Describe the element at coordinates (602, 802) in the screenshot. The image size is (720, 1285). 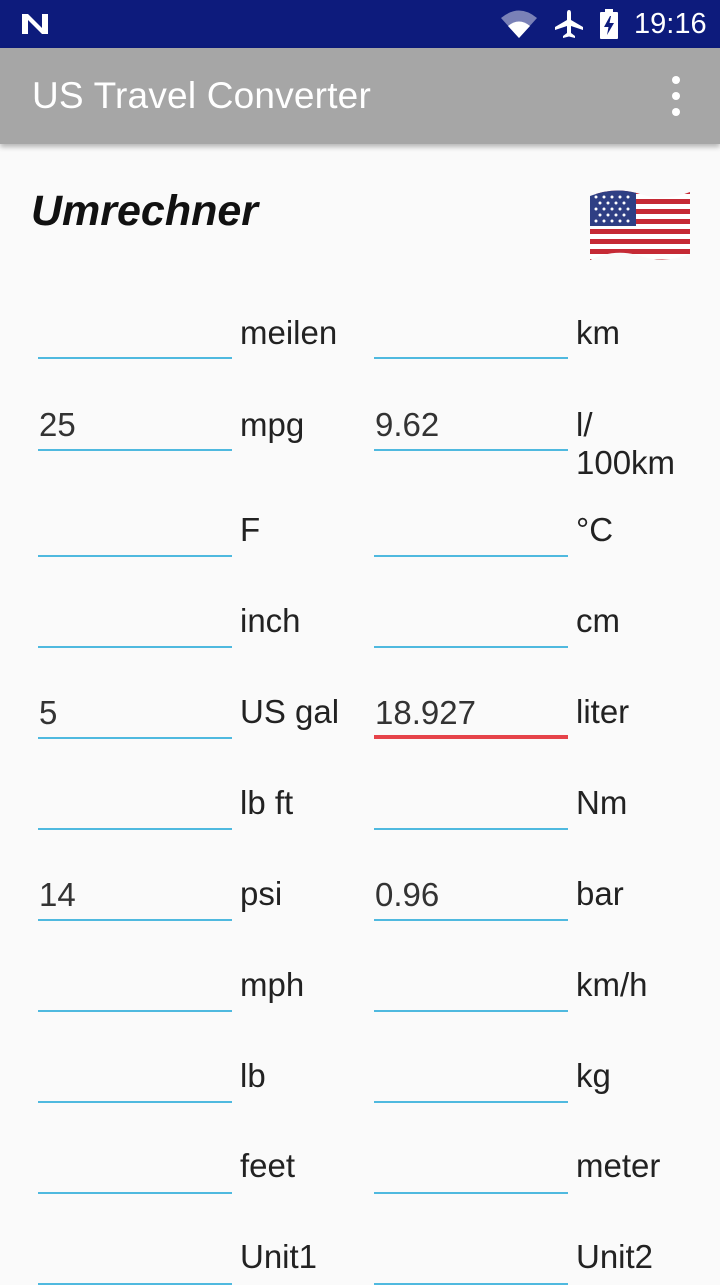
I see `metric-unit-label: Nm` at that location.